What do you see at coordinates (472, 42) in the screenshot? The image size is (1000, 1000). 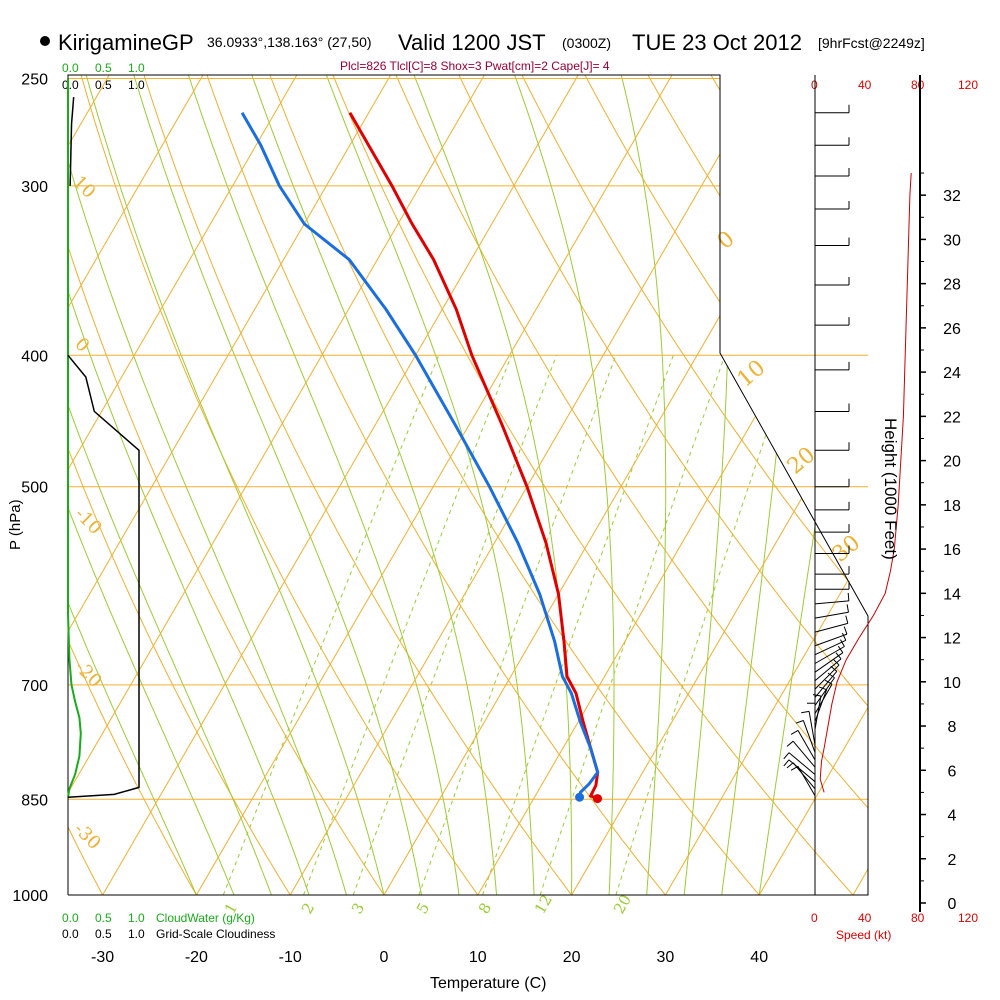 I see `valid-time: Valid 1200 JST` at bounding box center [472, 42].